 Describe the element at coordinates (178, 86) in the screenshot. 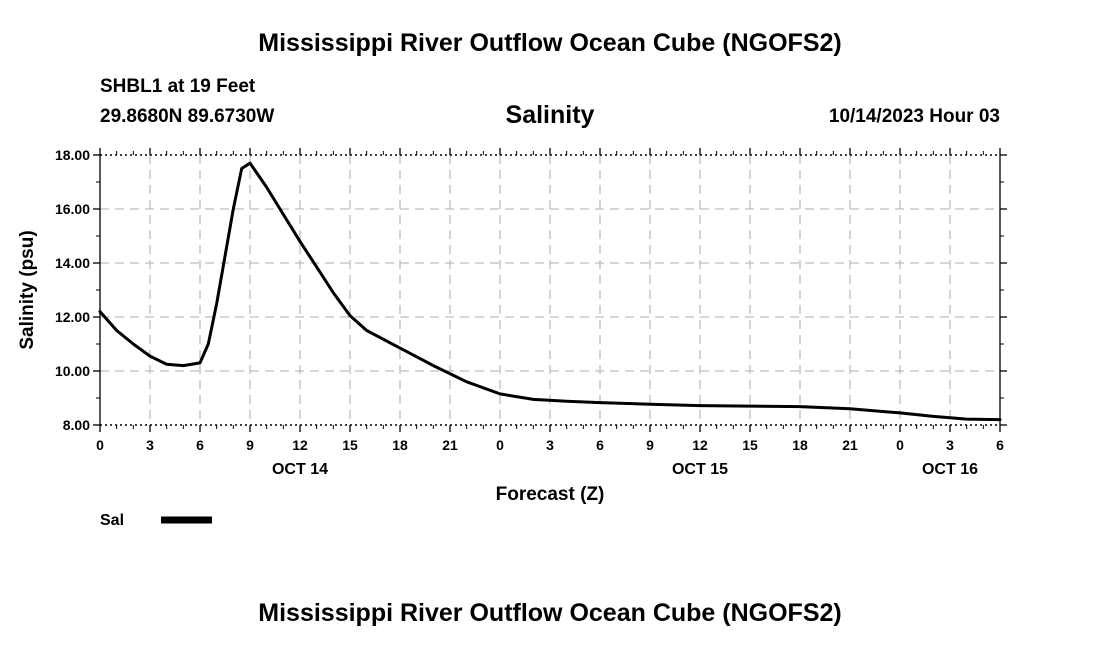

I see `station-label: SHBL1 at 19 Feet` at that location.